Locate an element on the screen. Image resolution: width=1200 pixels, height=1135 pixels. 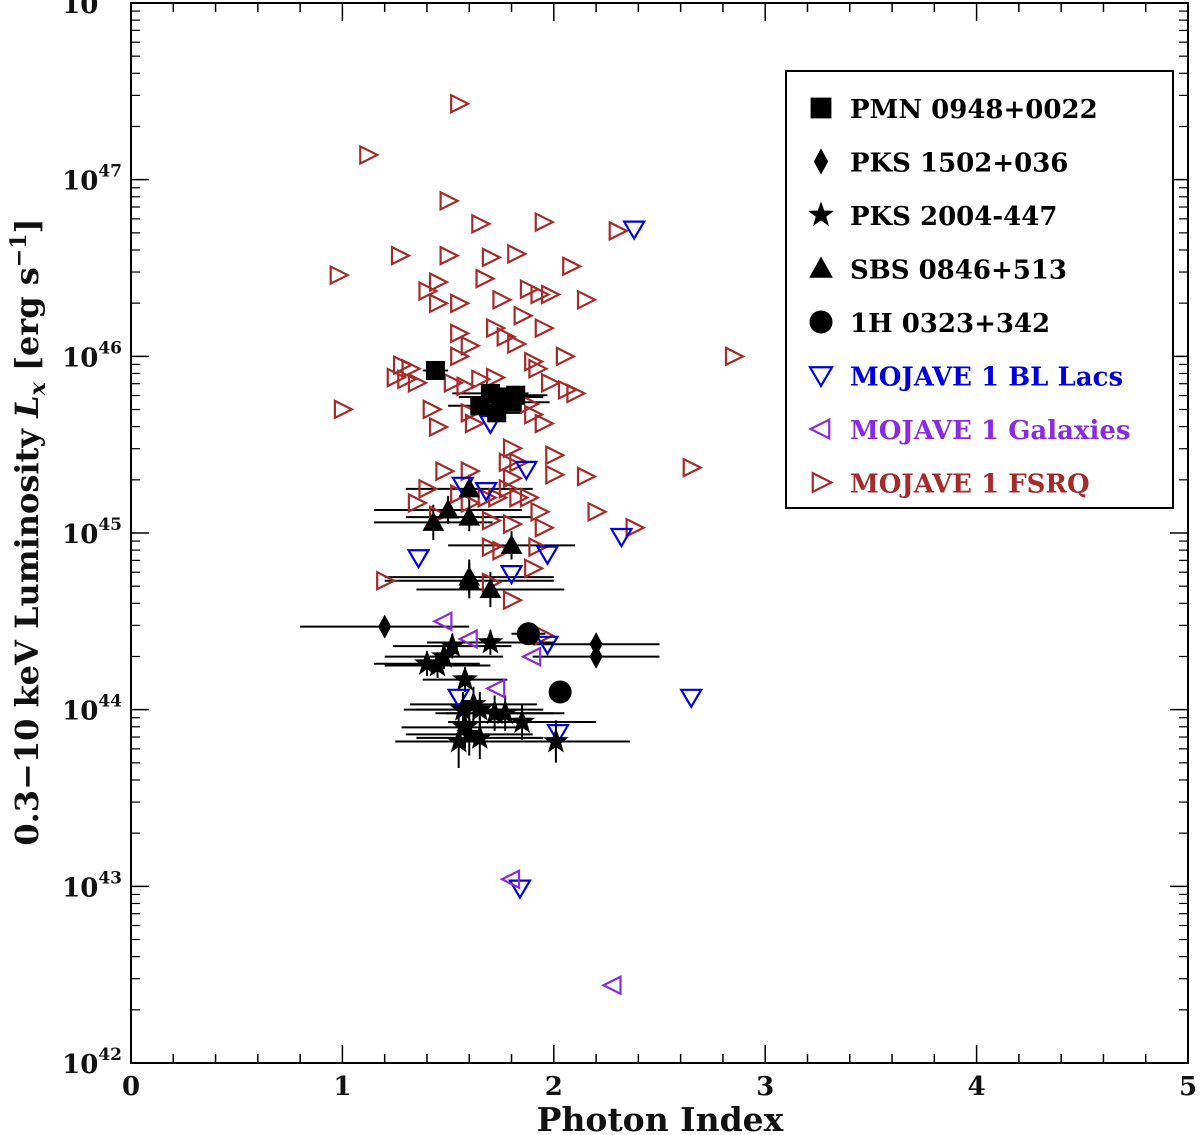
y-axis-title-unit-open: [erg s is located at coordinates (27, 324).